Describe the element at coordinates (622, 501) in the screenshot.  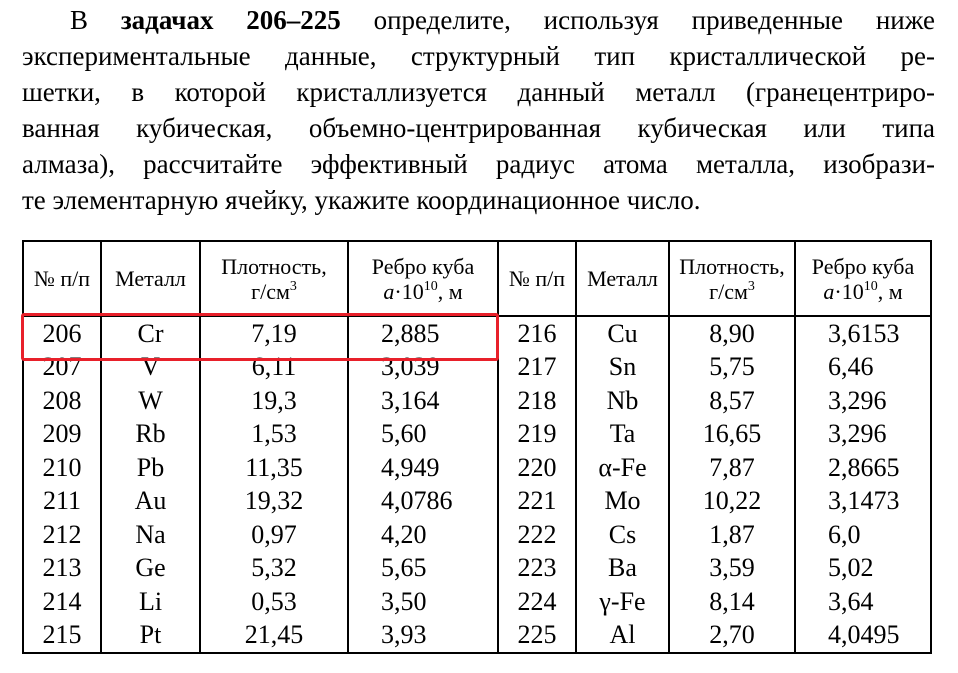
I see `table-cell: Mo` at that location.